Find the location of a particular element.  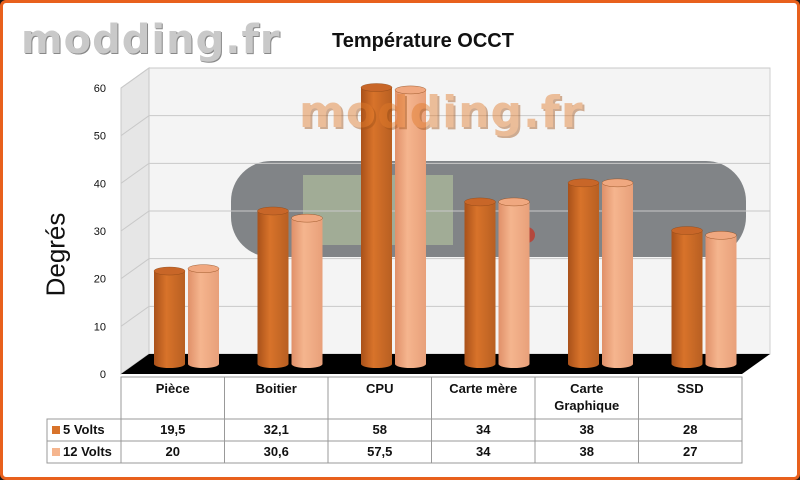

y-tick-label: 40 is located at coordinates (100, 184).